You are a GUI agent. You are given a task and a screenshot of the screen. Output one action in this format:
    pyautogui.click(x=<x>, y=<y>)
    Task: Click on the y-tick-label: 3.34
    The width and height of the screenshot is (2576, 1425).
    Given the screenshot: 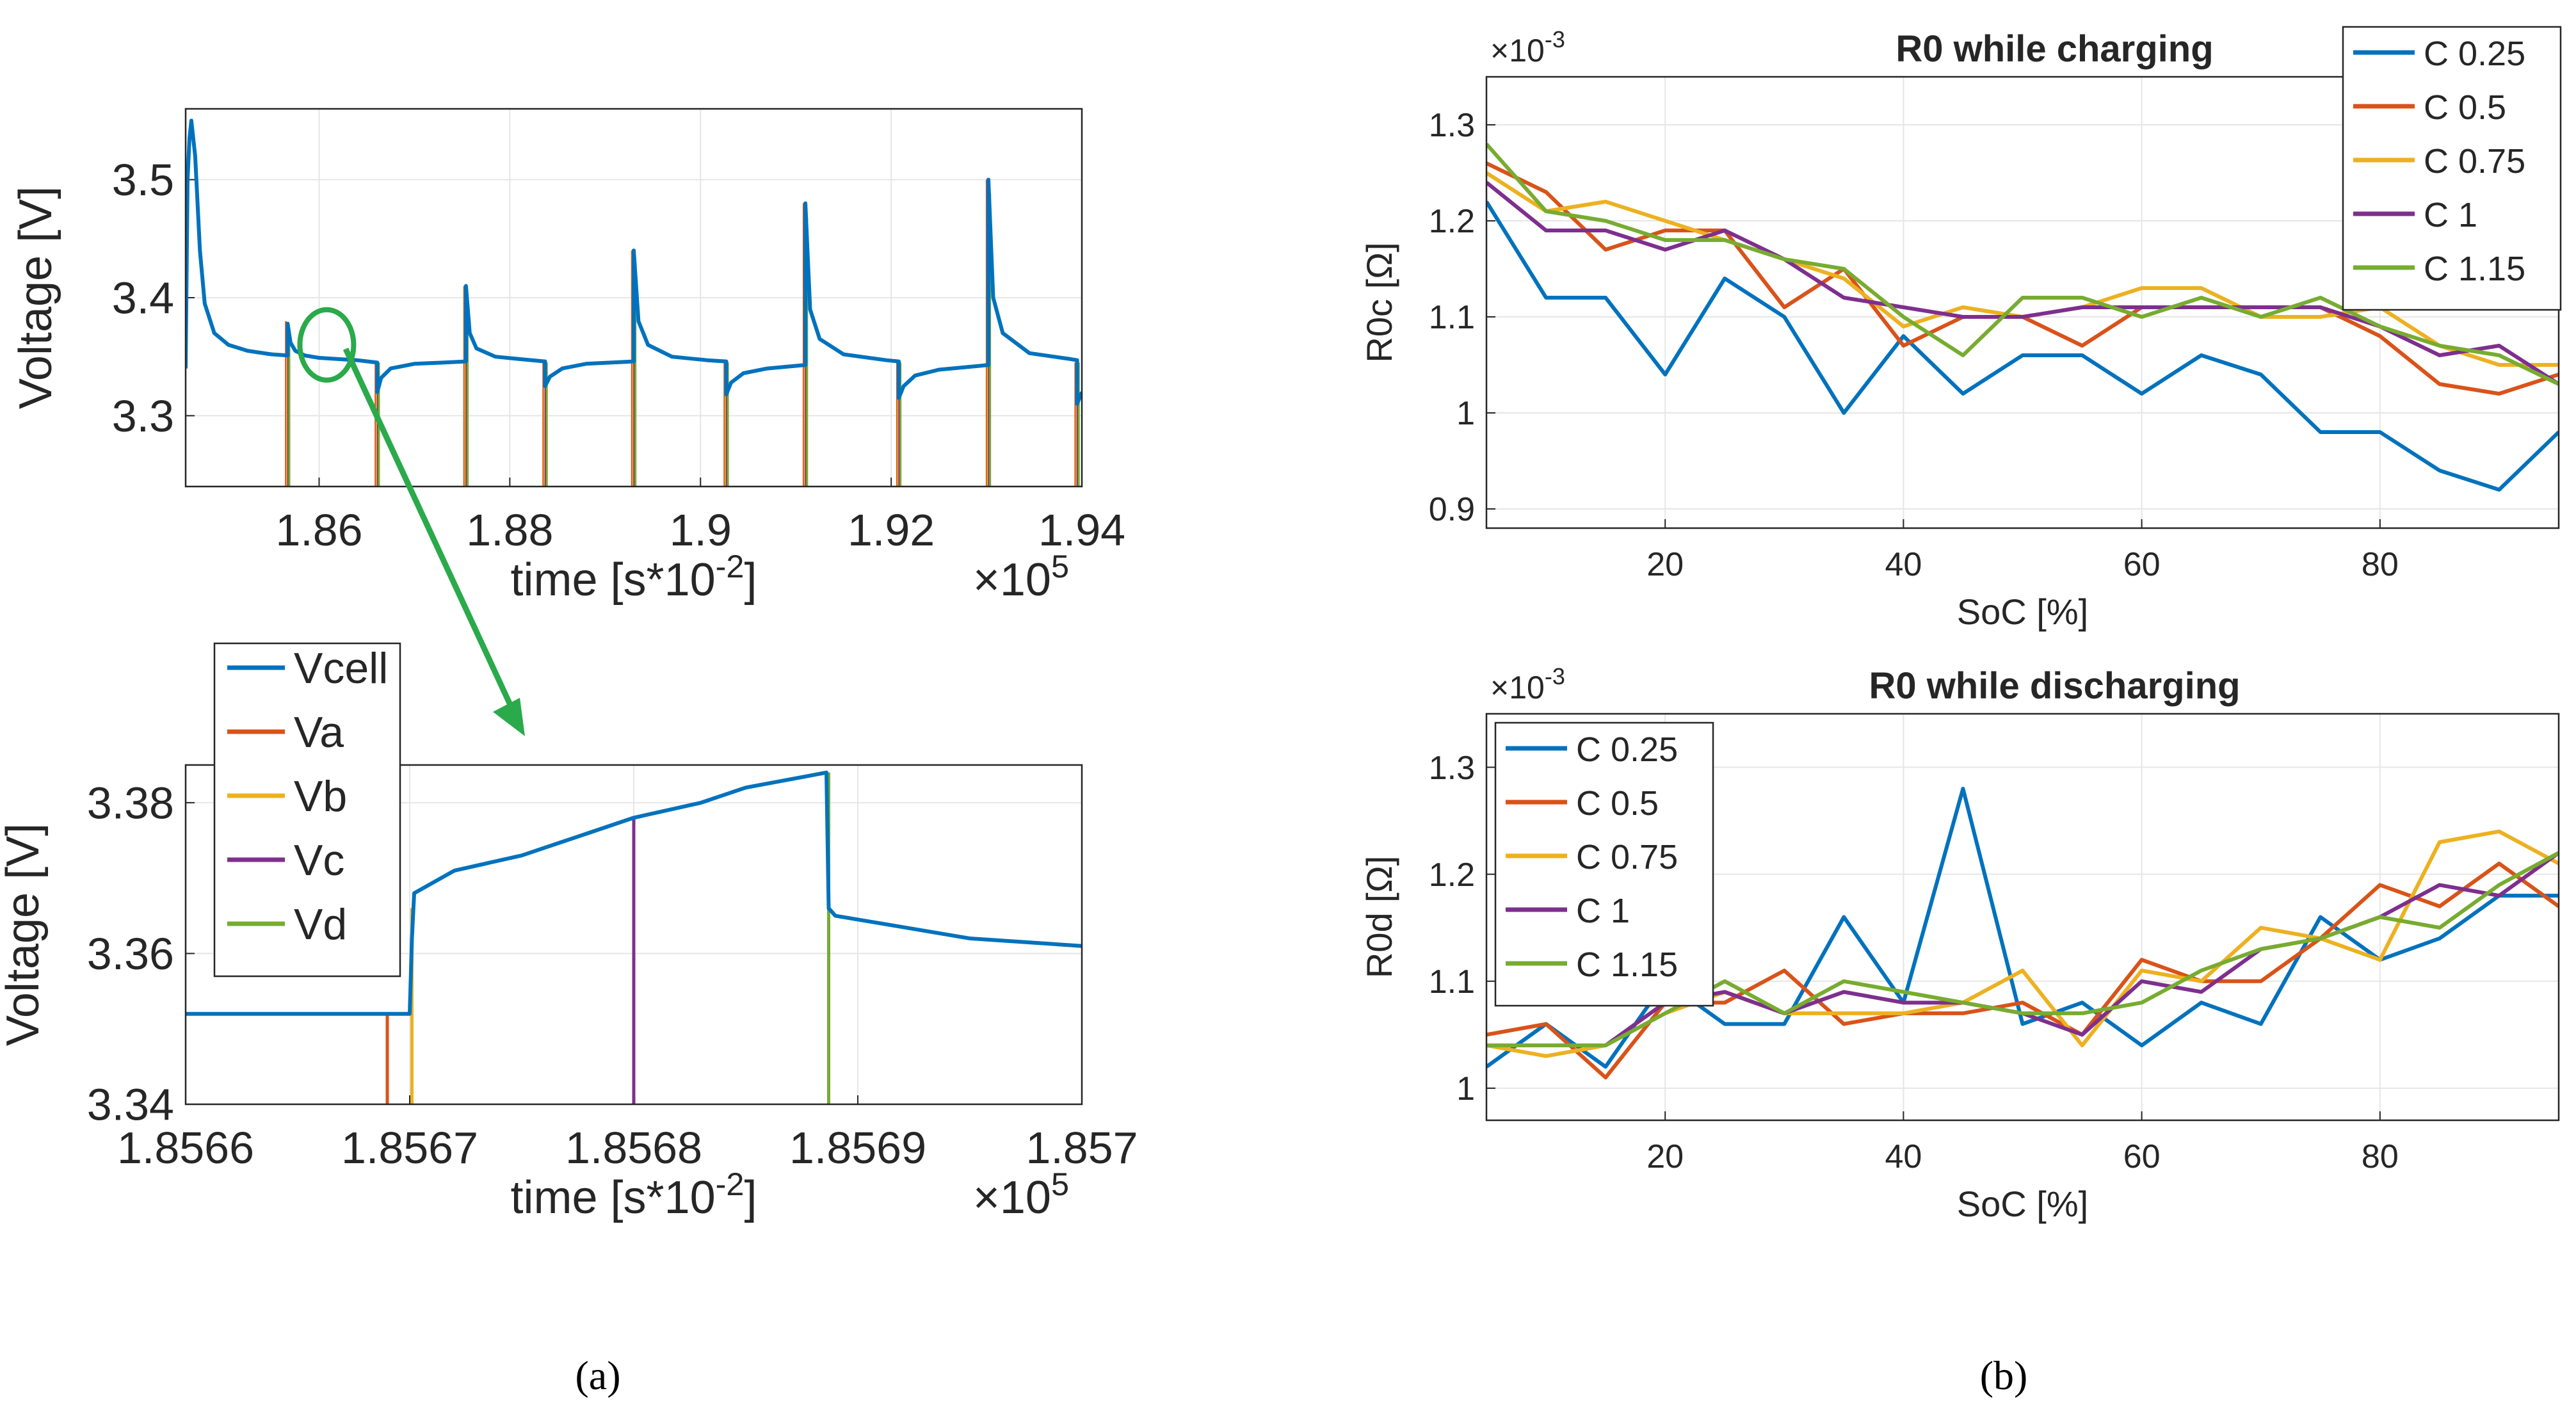 What is the action you would take?
    pyautogui.click(x=130, y=1105)
    